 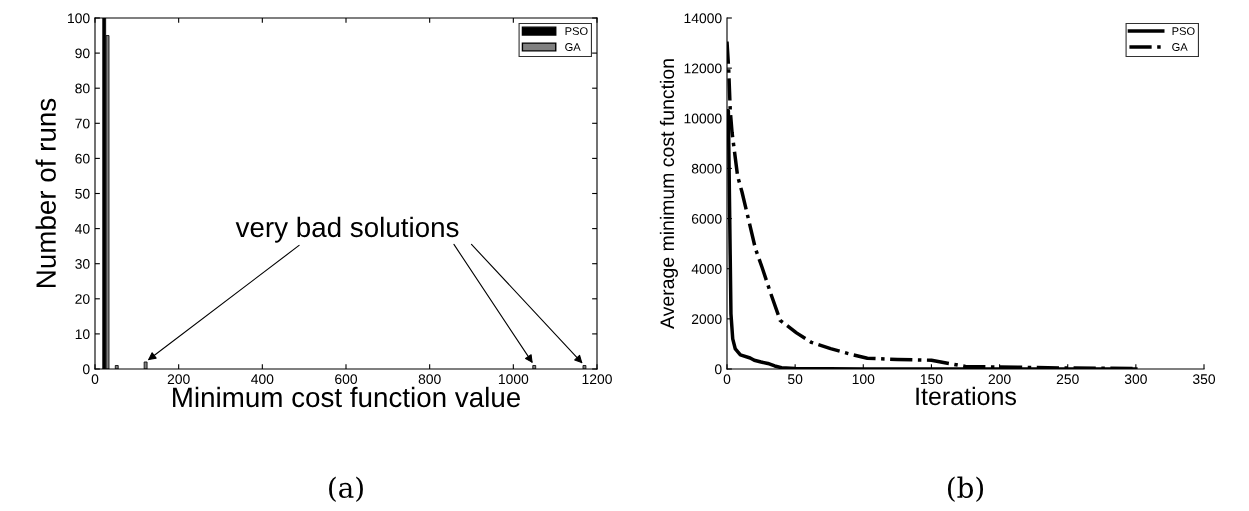 What do you see at coordinates (346, 397) in the screenshot?
I see `x-axis-title: Minimum cost function value` at bounding box center [346, 397].